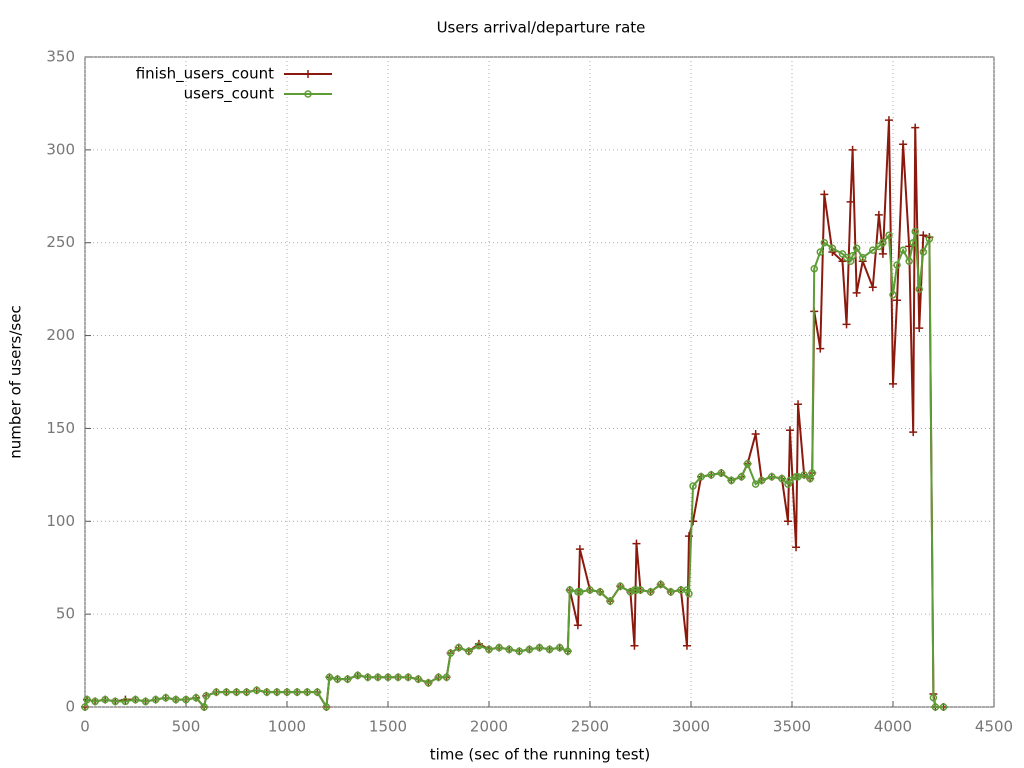 The height and width of the screenshot is (768, 1024). What do you see at coordinates (60, 521) in the screenshot?
I see `y-tick-label: 100` at bounding box center [60, 521].